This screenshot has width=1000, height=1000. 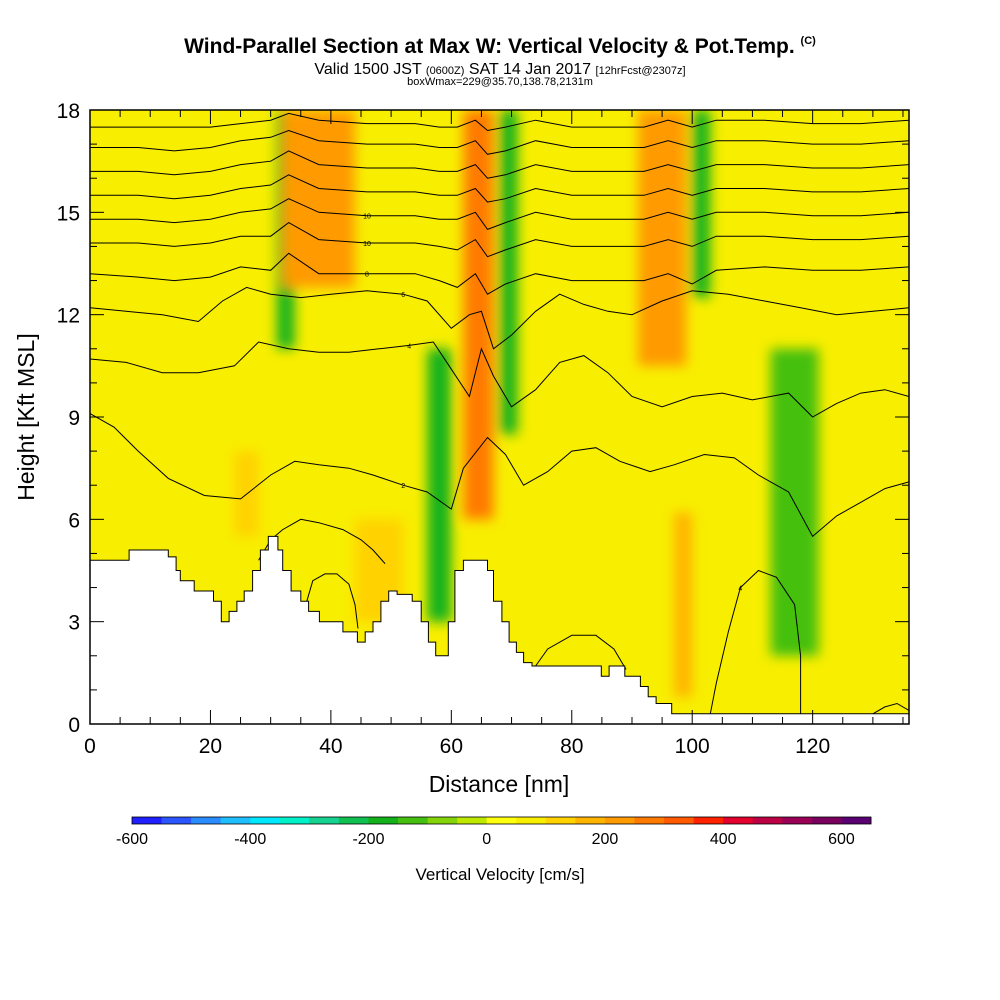 What do you see at coordinates (367, 217) in the screenshot?
I see `contour-label-11: 10` at bounding box center [367, 217].